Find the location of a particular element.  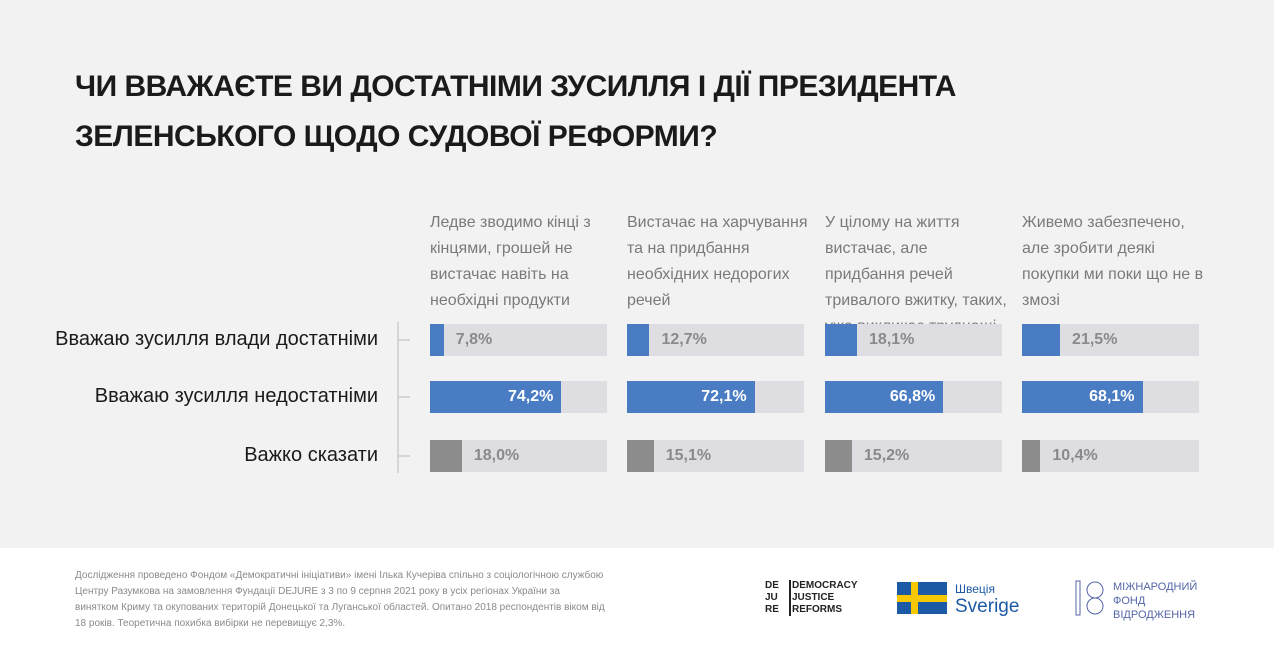

logo-dejure-name: DEMOCRACY JUSTICE REFORMS is located at coordinates (825, 597).